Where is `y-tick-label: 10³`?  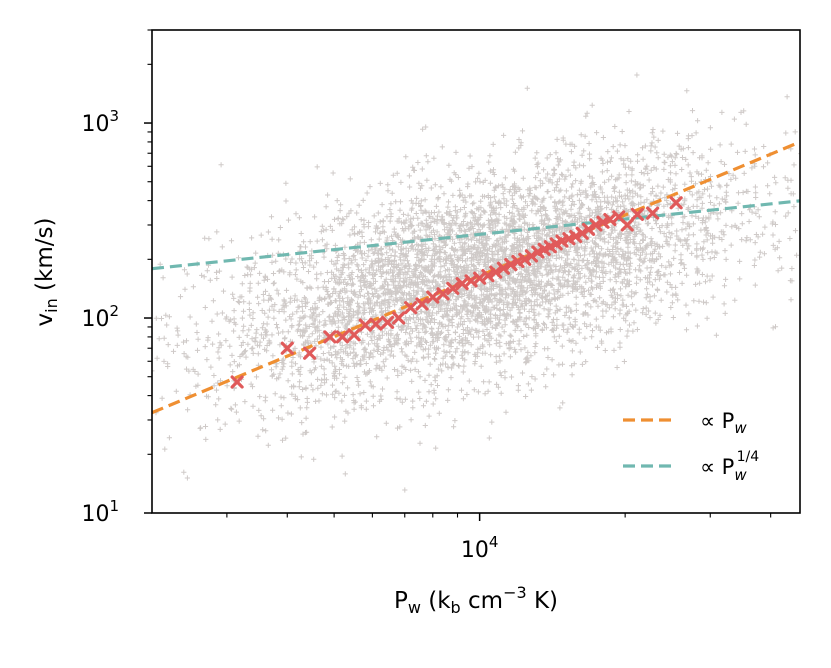
y-tick-label: 10³ is located at coordinates (100, 122).